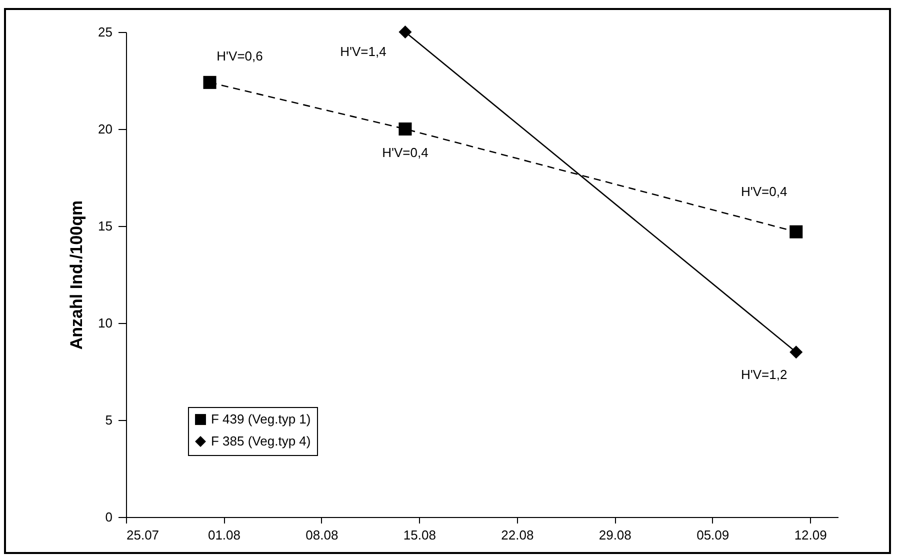 The width and height of the screenshot is (897, 560). I want to click on x-tick-label: 08.08, so click(322, 535).